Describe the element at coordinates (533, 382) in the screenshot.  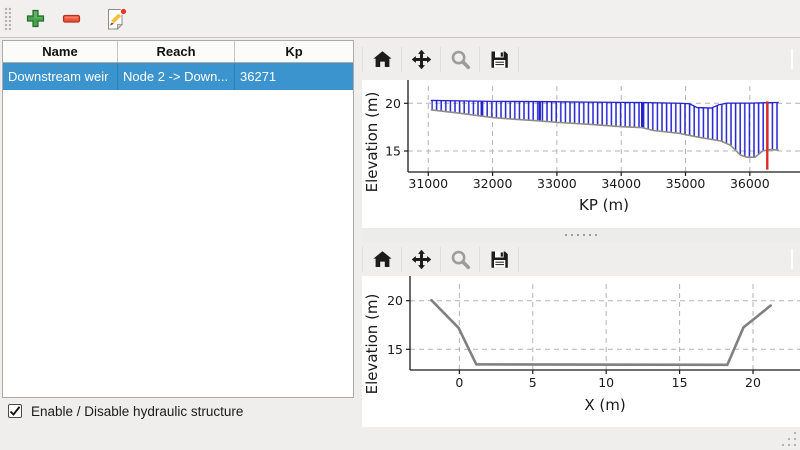
I see `svg-text: 5` at that location.